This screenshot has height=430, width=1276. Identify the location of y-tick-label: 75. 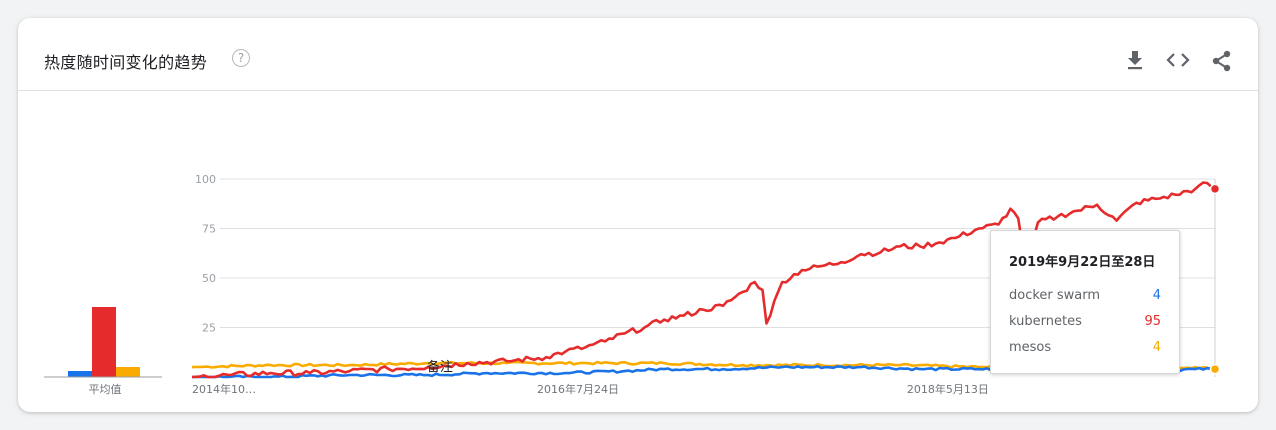
(209, 229).